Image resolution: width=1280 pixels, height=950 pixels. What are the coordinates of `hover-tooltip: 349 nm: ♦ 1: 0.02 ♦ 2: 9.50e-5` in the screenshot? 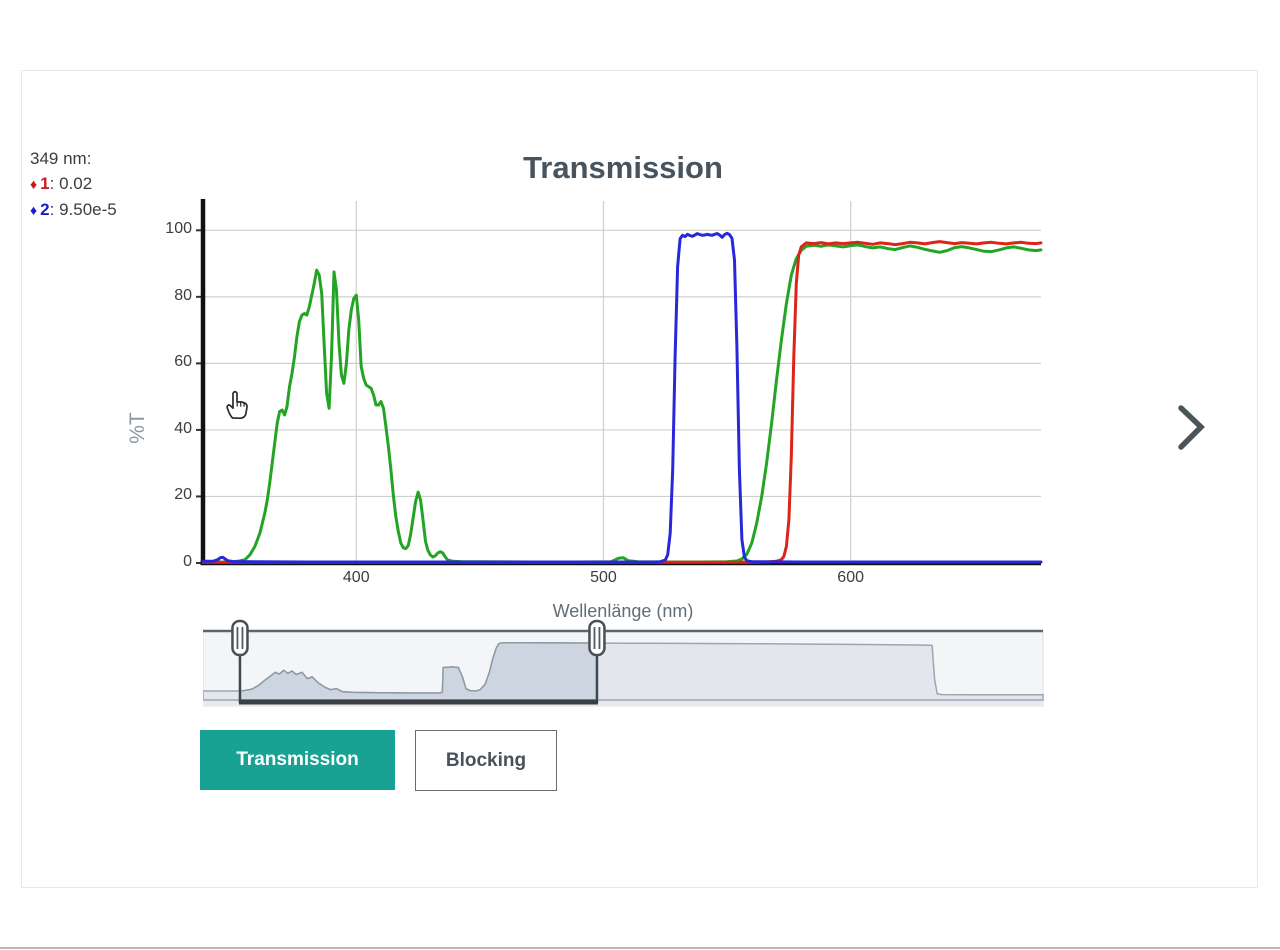 It's located at (73, 184).